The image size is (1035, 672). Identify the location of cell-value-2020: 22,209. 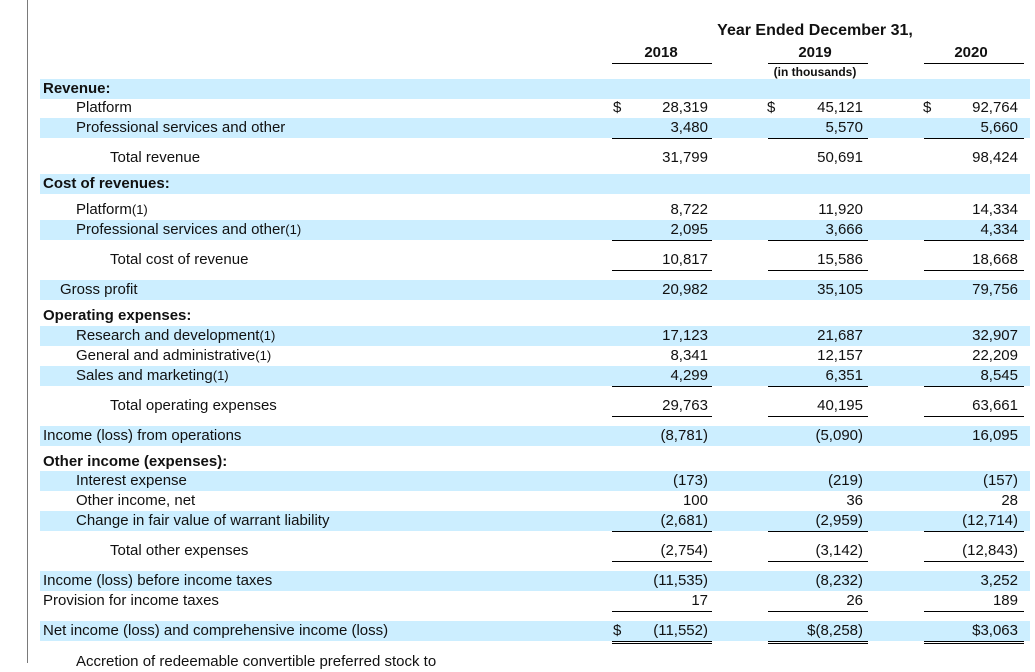
(995, 355).